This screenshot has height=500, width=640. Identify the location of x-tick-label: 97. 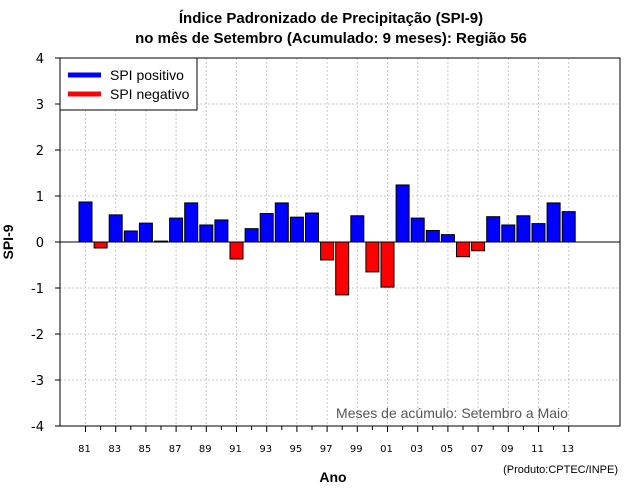
(326, 449).